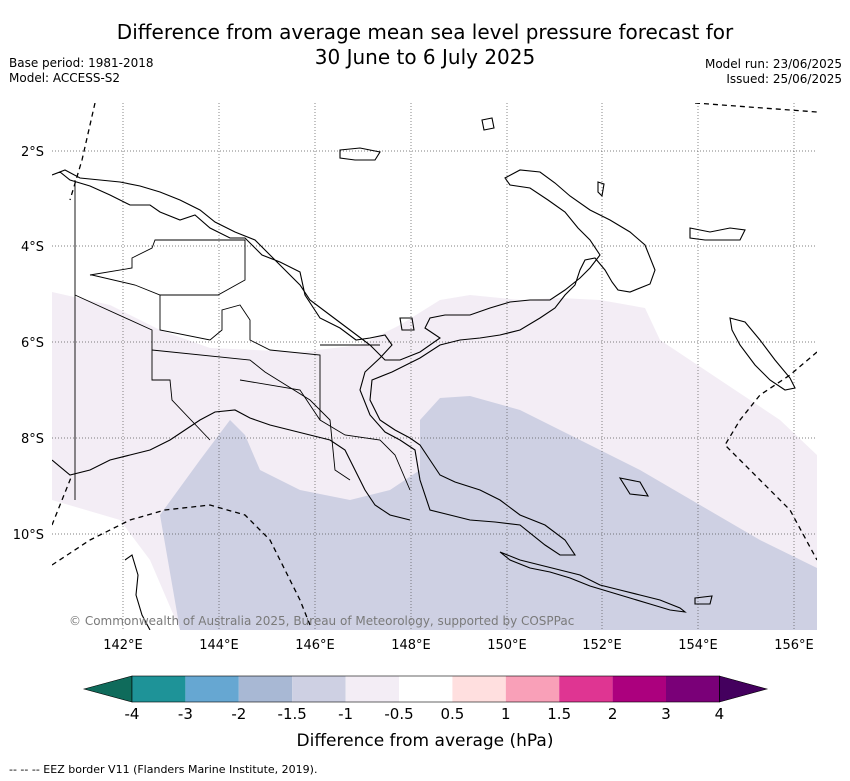  What do you see at coordinates (698, 645) in the screenshot?
I see `lon-label-154e: 154°E` at bounding box center [698, 645].